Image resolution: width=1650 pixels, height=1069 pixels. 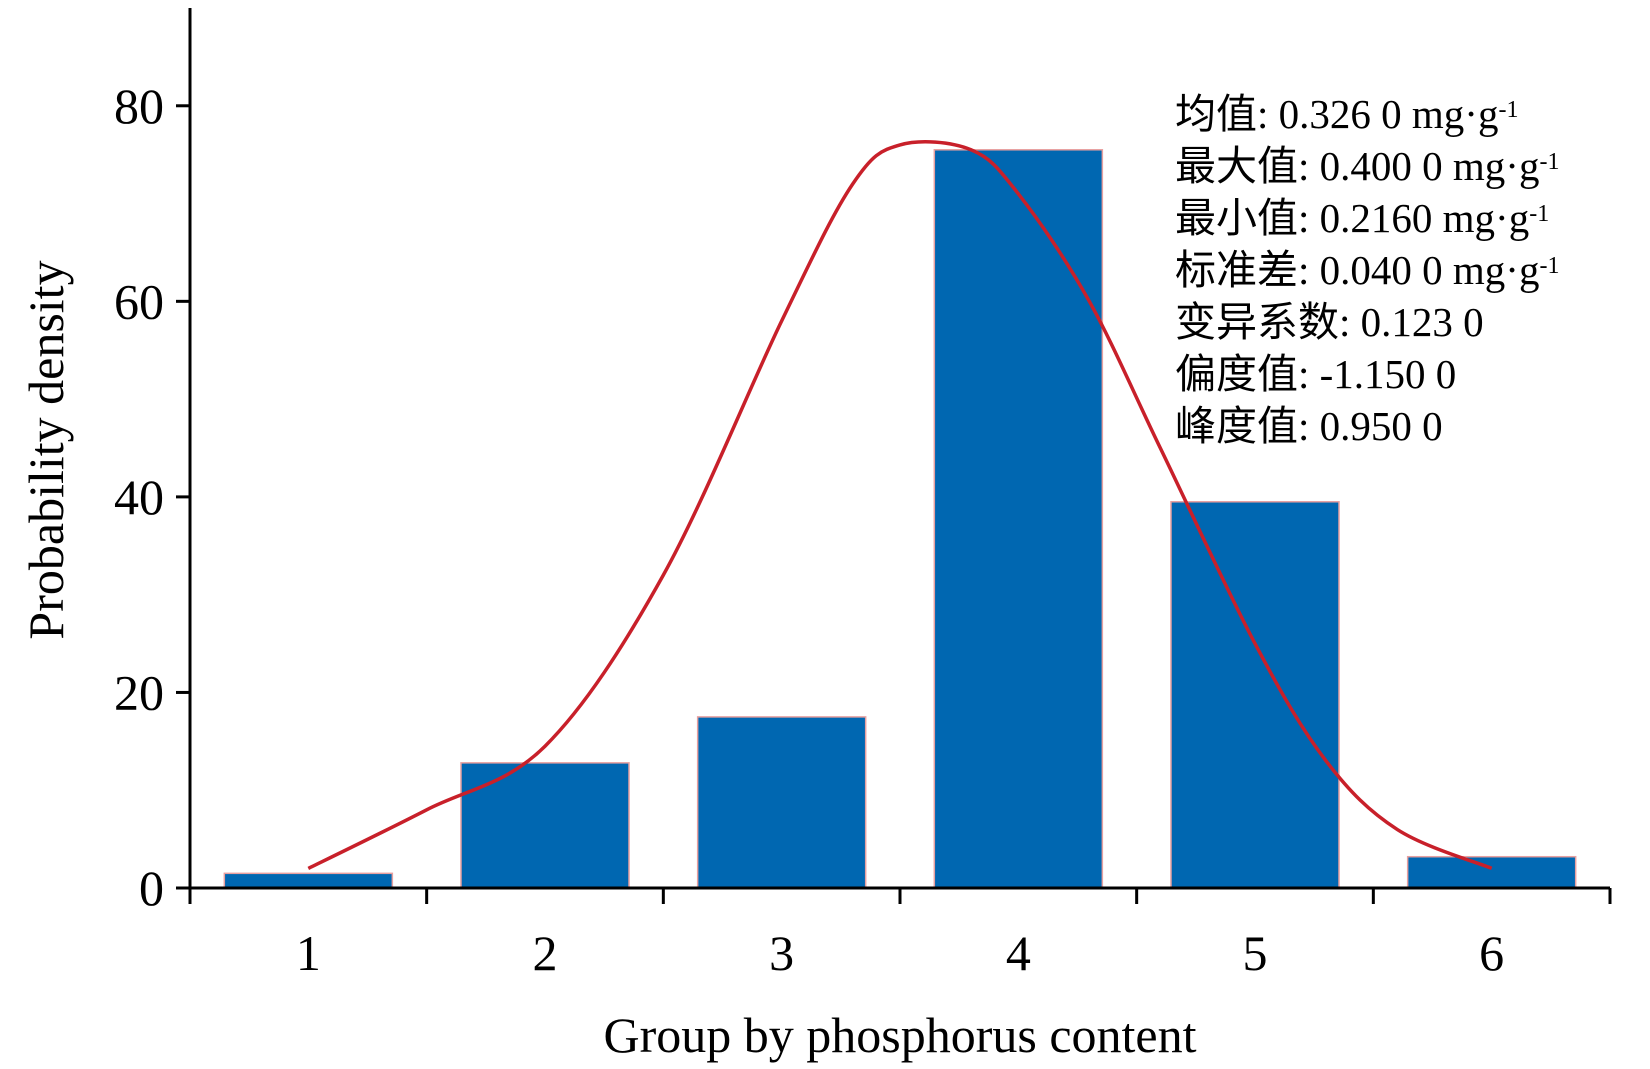 I want to click on x-ticks: 1 2 3 4 5 6, so click(x=900, y=934).